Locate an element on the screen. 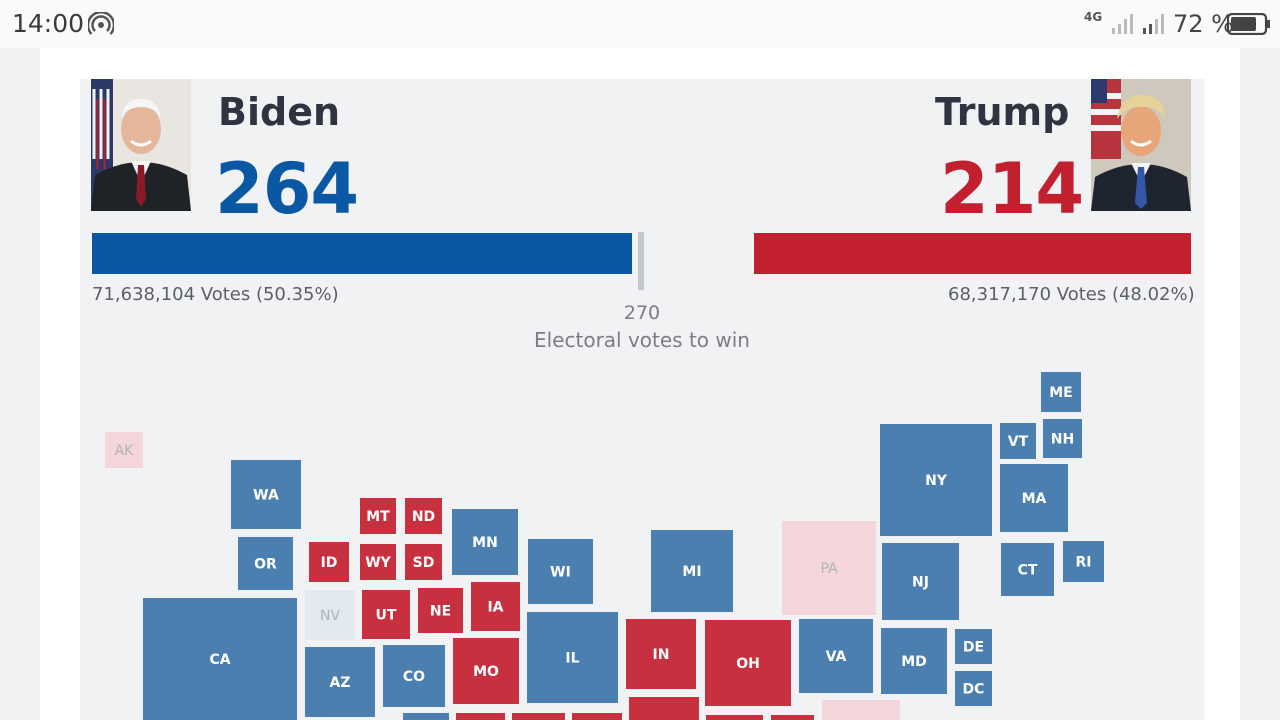  candidate-name-biden: Biden is located at coordinates (279, 112).